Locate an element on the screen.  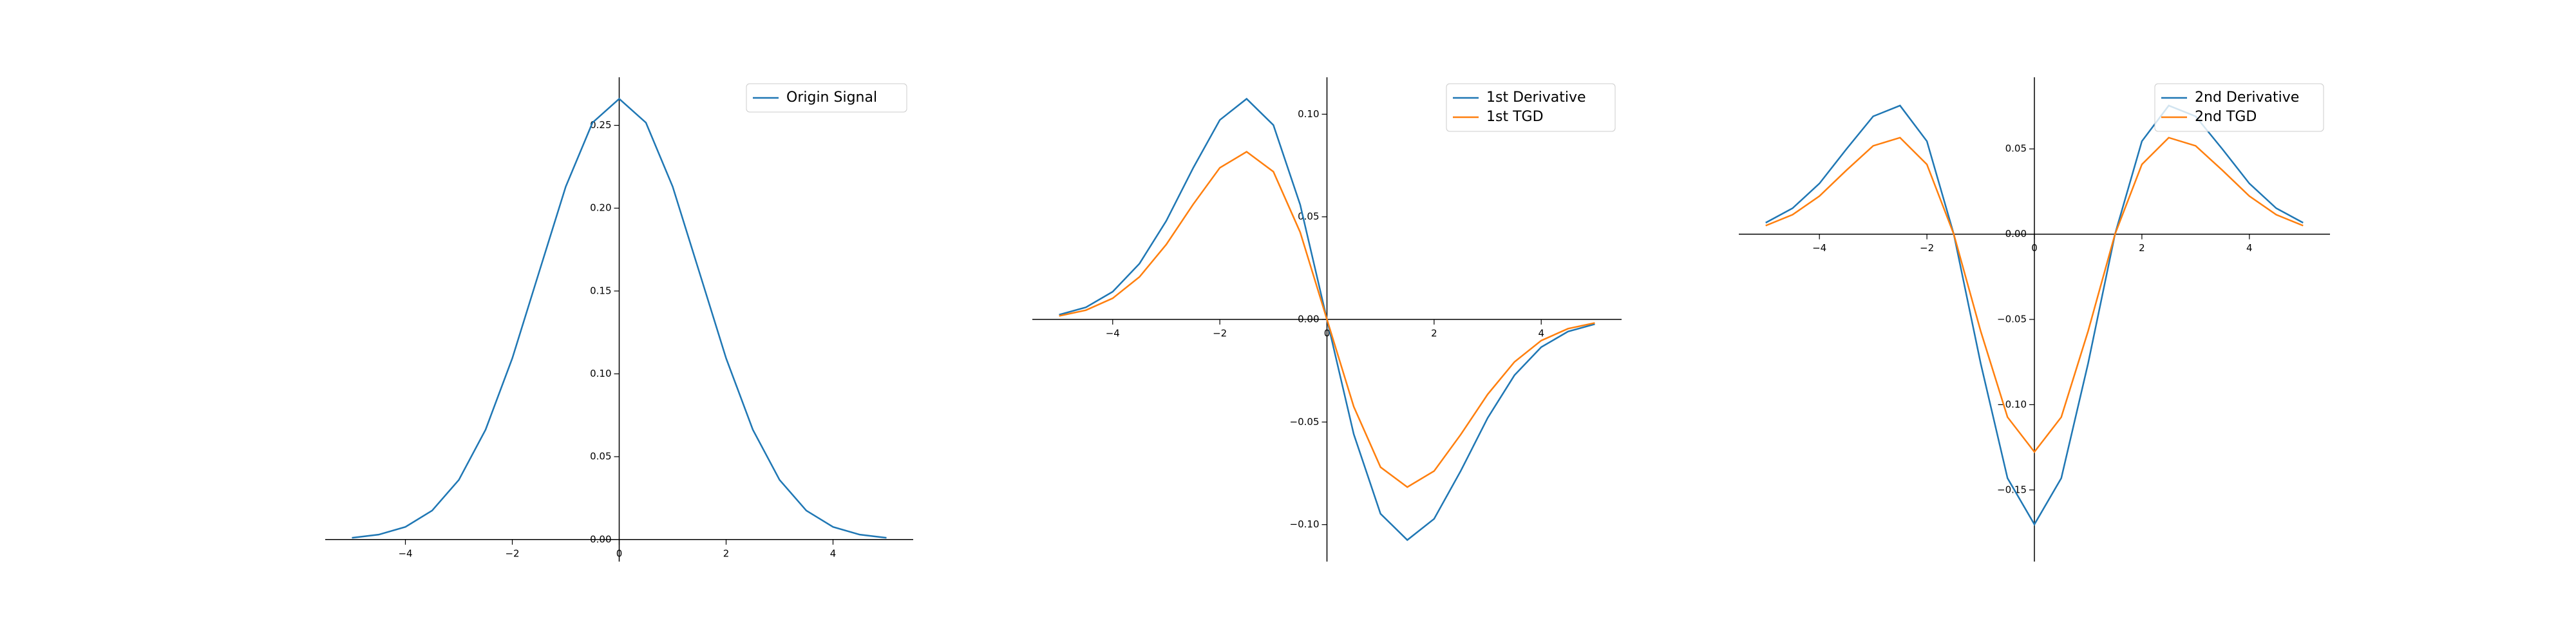
legend-label: 2nd Derivative is located at coordinates (2247, 98).